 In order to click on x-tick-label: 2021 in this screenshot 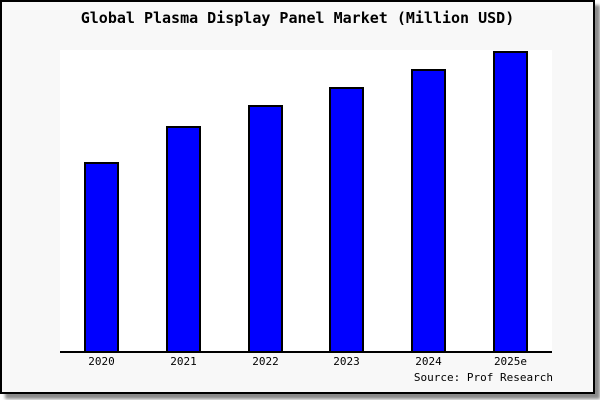, I will do `click(183, 361)`.